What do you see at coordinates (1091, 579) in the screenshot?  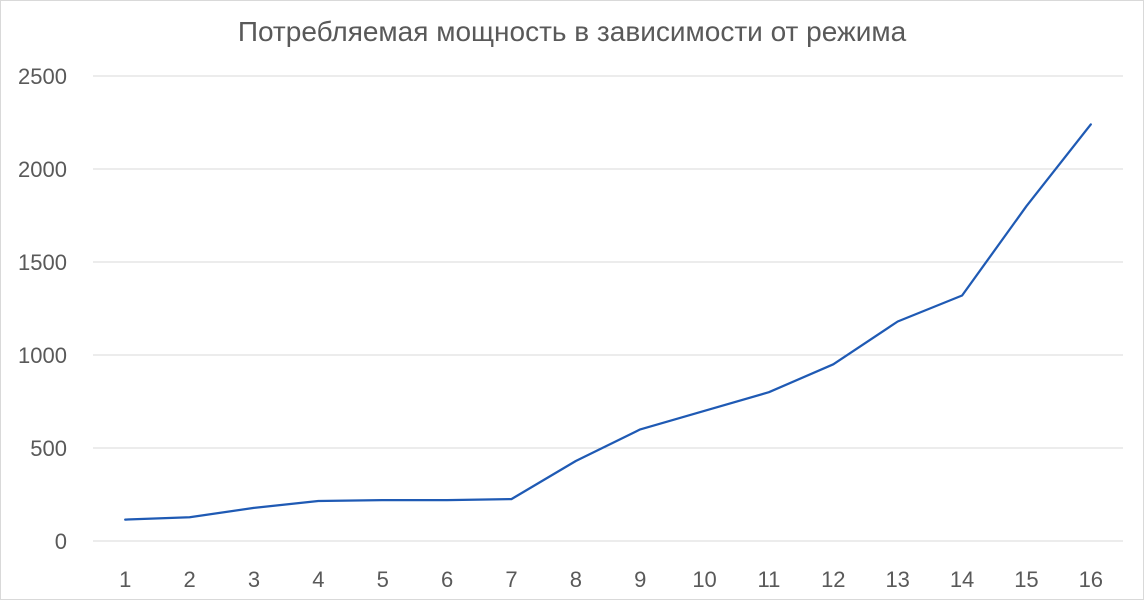 I see `x-tick-label: 16` at bounding box center [1091, 579].